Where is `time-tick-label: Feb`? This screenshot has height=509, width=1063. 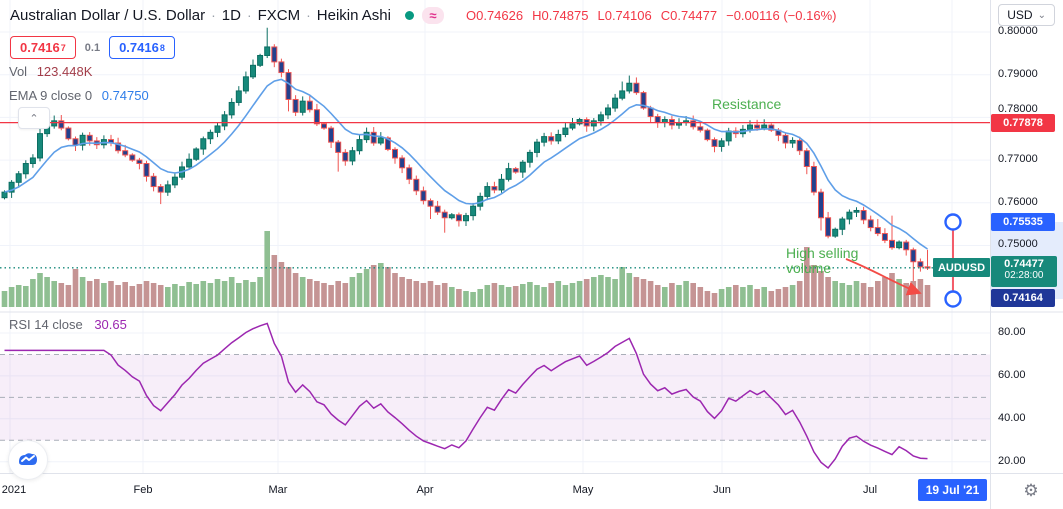
time-tick-label: Feb is located at coordinates (143, 490).